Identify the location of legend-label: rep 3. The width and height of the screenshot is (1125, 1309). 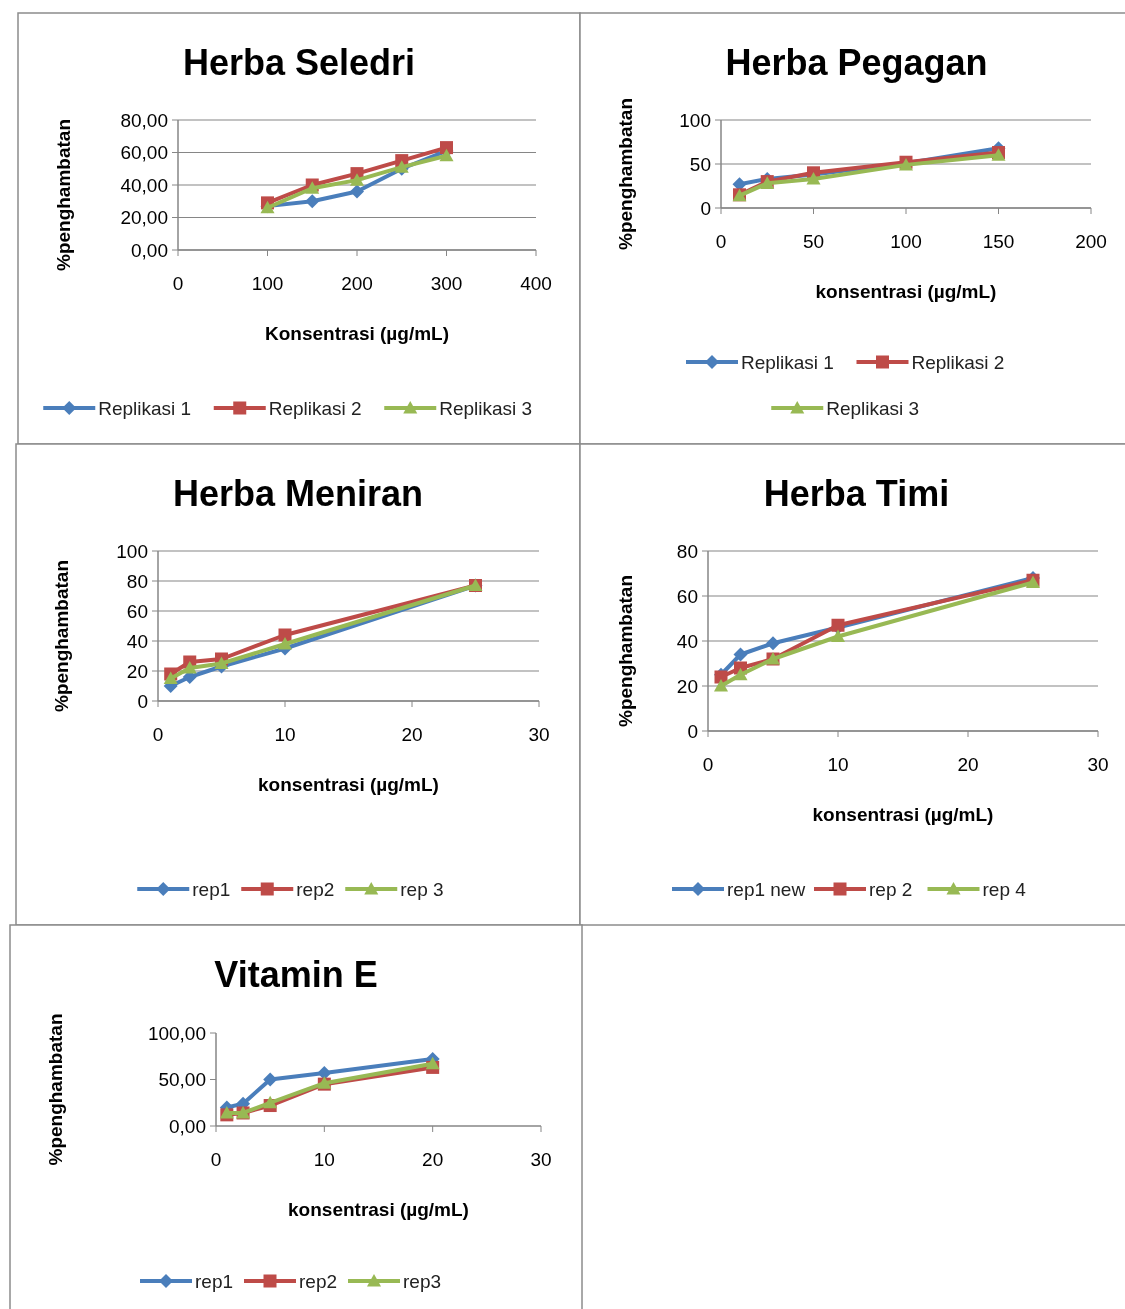
(422, 889).